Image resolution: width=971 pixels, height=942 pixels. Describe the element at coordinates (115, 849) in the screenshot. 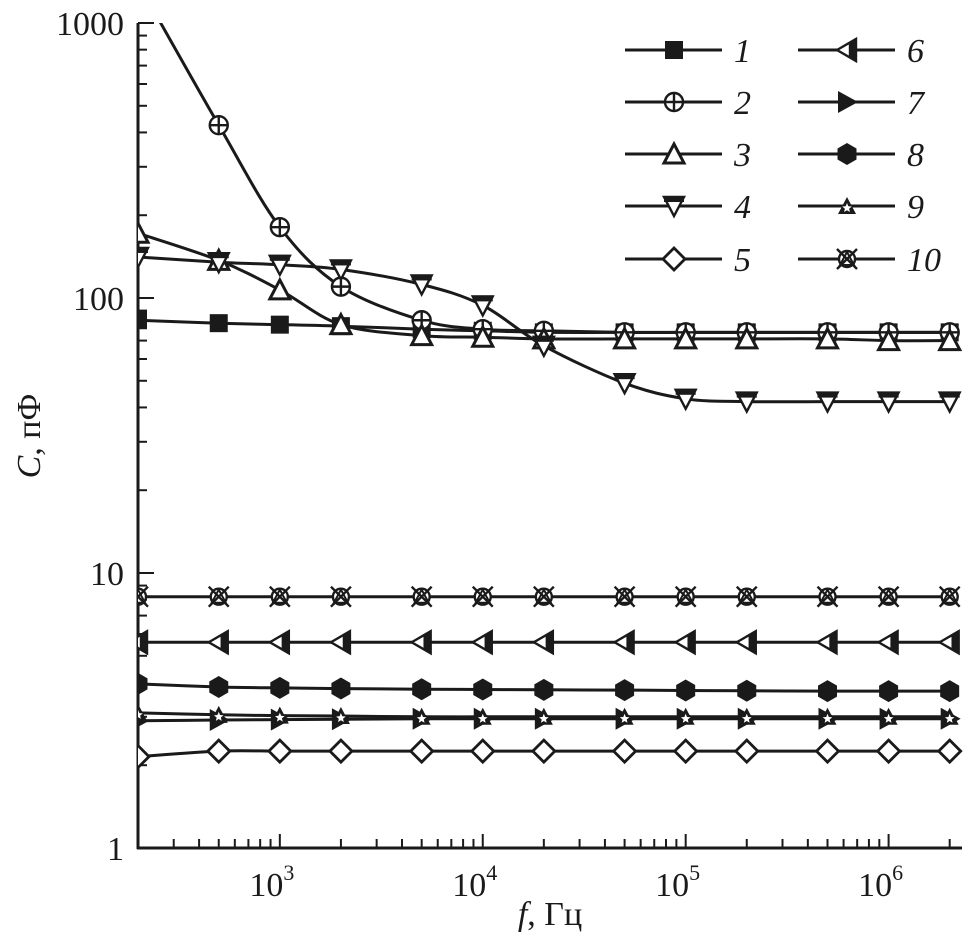

I see `y-tick-label: 1` at that location.